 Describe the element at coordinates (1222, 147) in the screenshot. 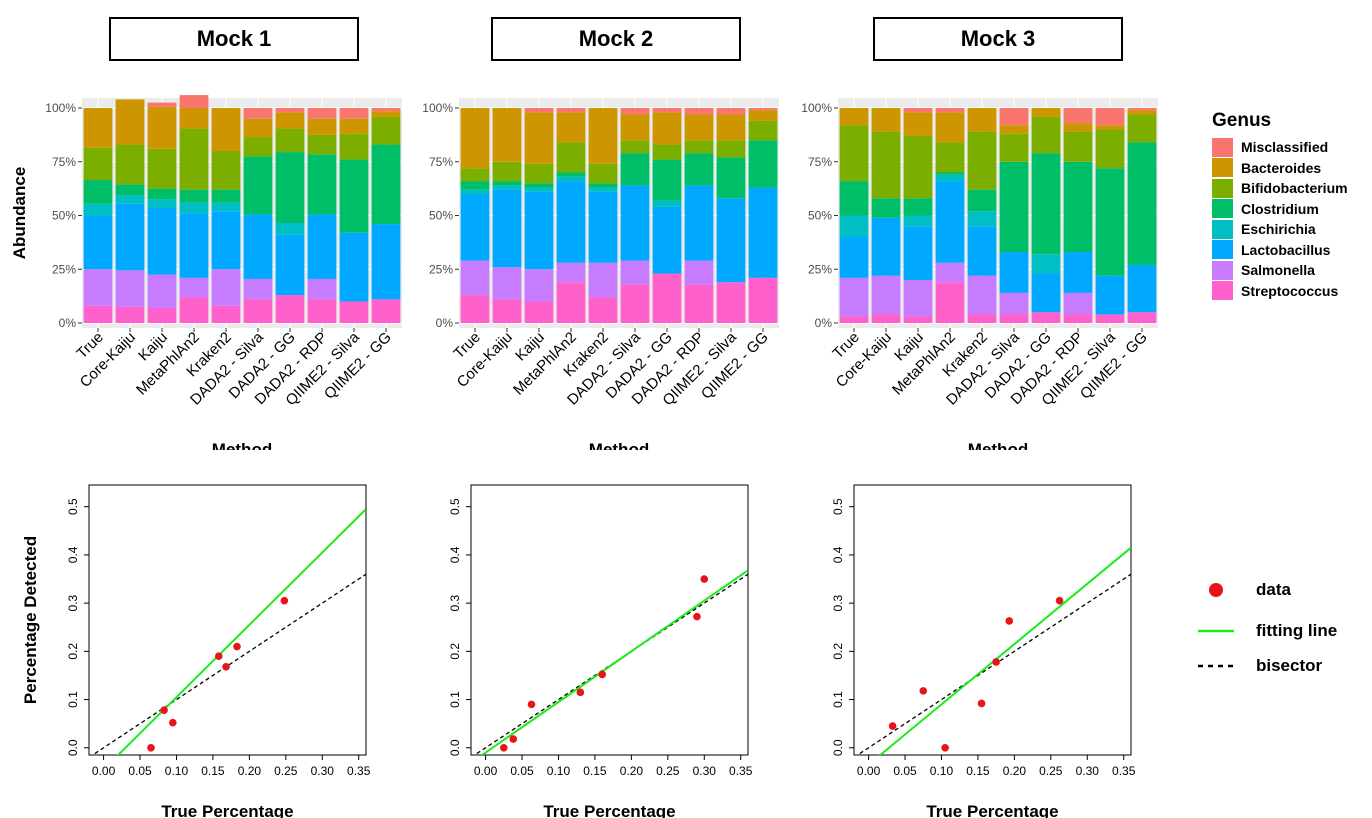

I see `legend-swatch-misclassified` at that location.